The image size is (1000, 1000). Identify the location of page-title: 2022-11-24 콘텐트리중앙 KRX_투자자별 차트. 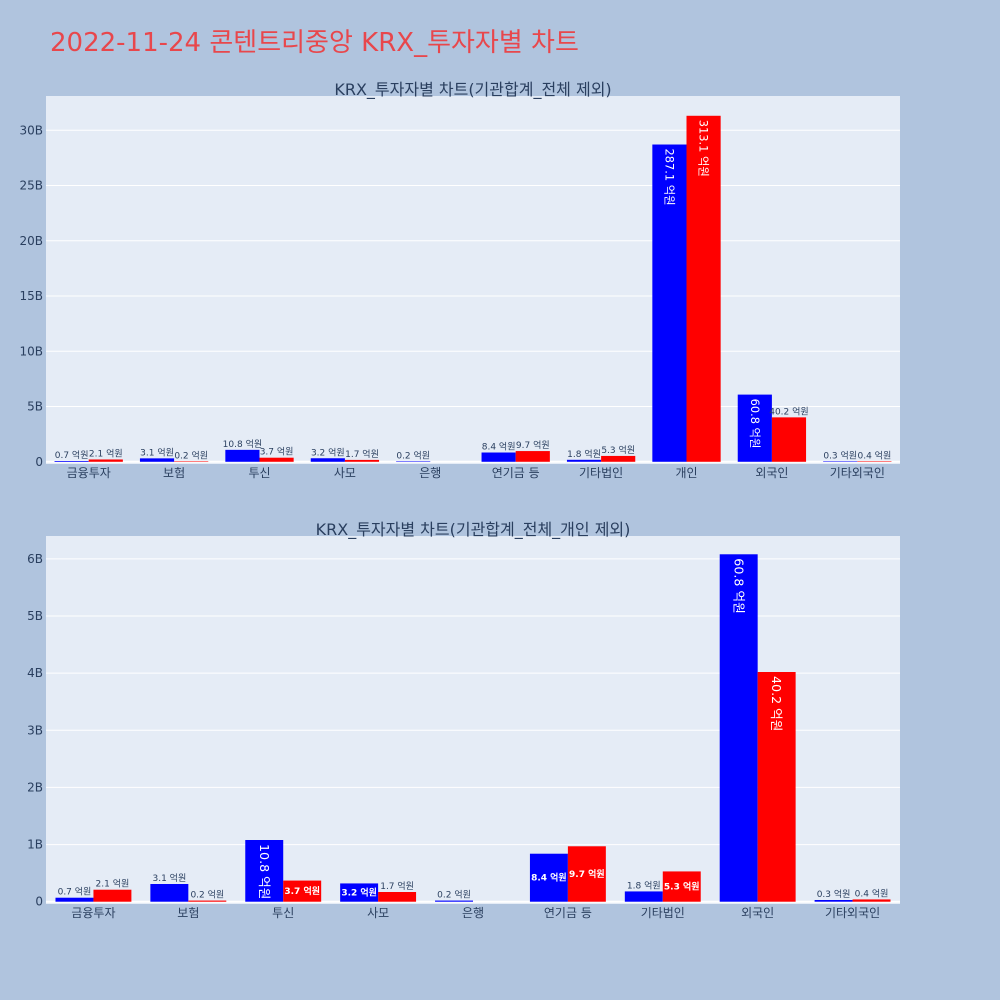
(314, 43).